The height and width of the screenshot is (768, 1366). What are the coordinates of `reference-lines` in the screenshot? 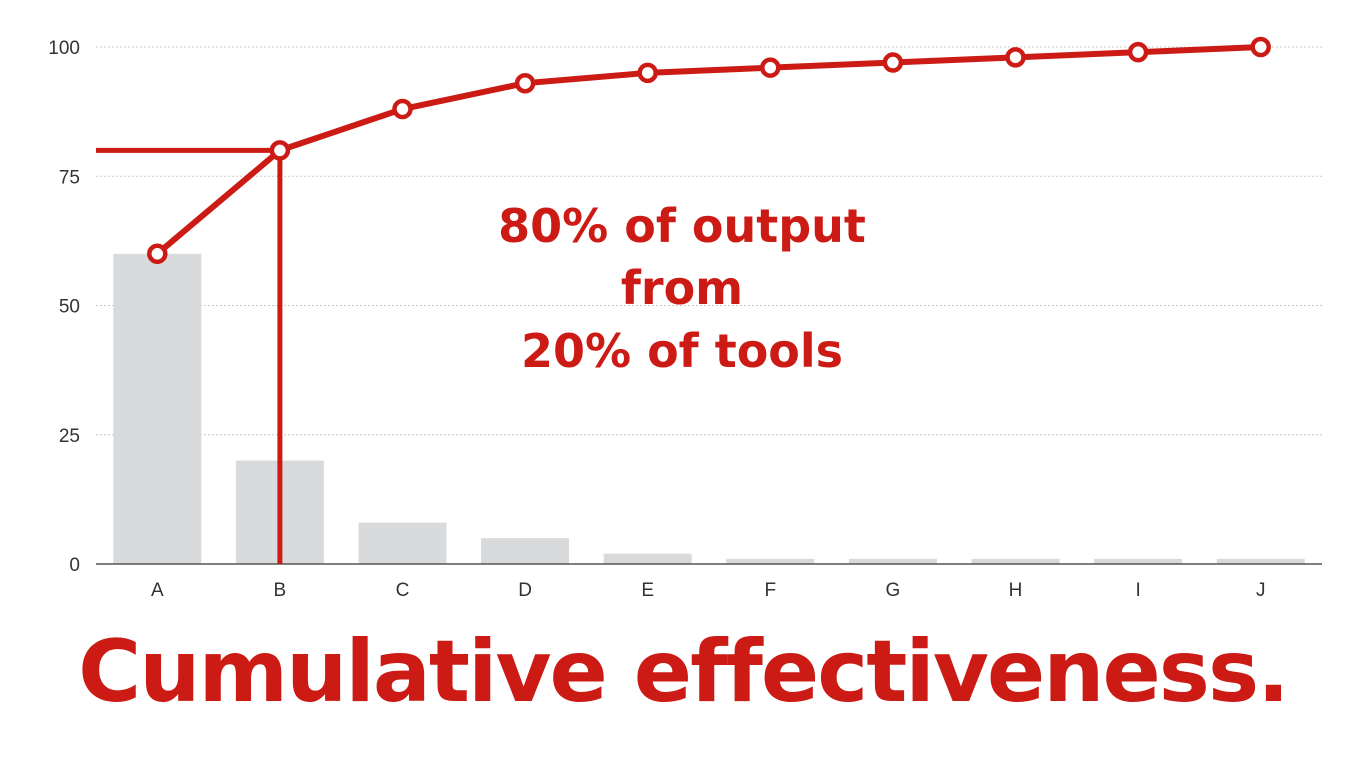 It's located at (189, 355).